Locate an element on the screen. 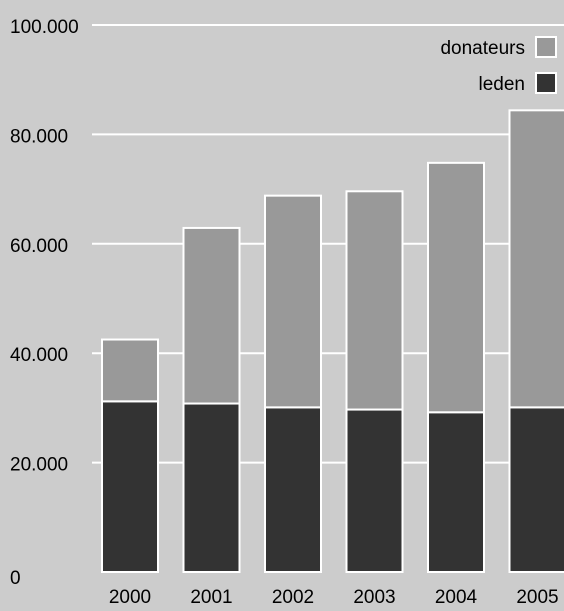 This screenshot has height=611, width=564. x-tick-label: 2002 is located at coordinates (293, 596).